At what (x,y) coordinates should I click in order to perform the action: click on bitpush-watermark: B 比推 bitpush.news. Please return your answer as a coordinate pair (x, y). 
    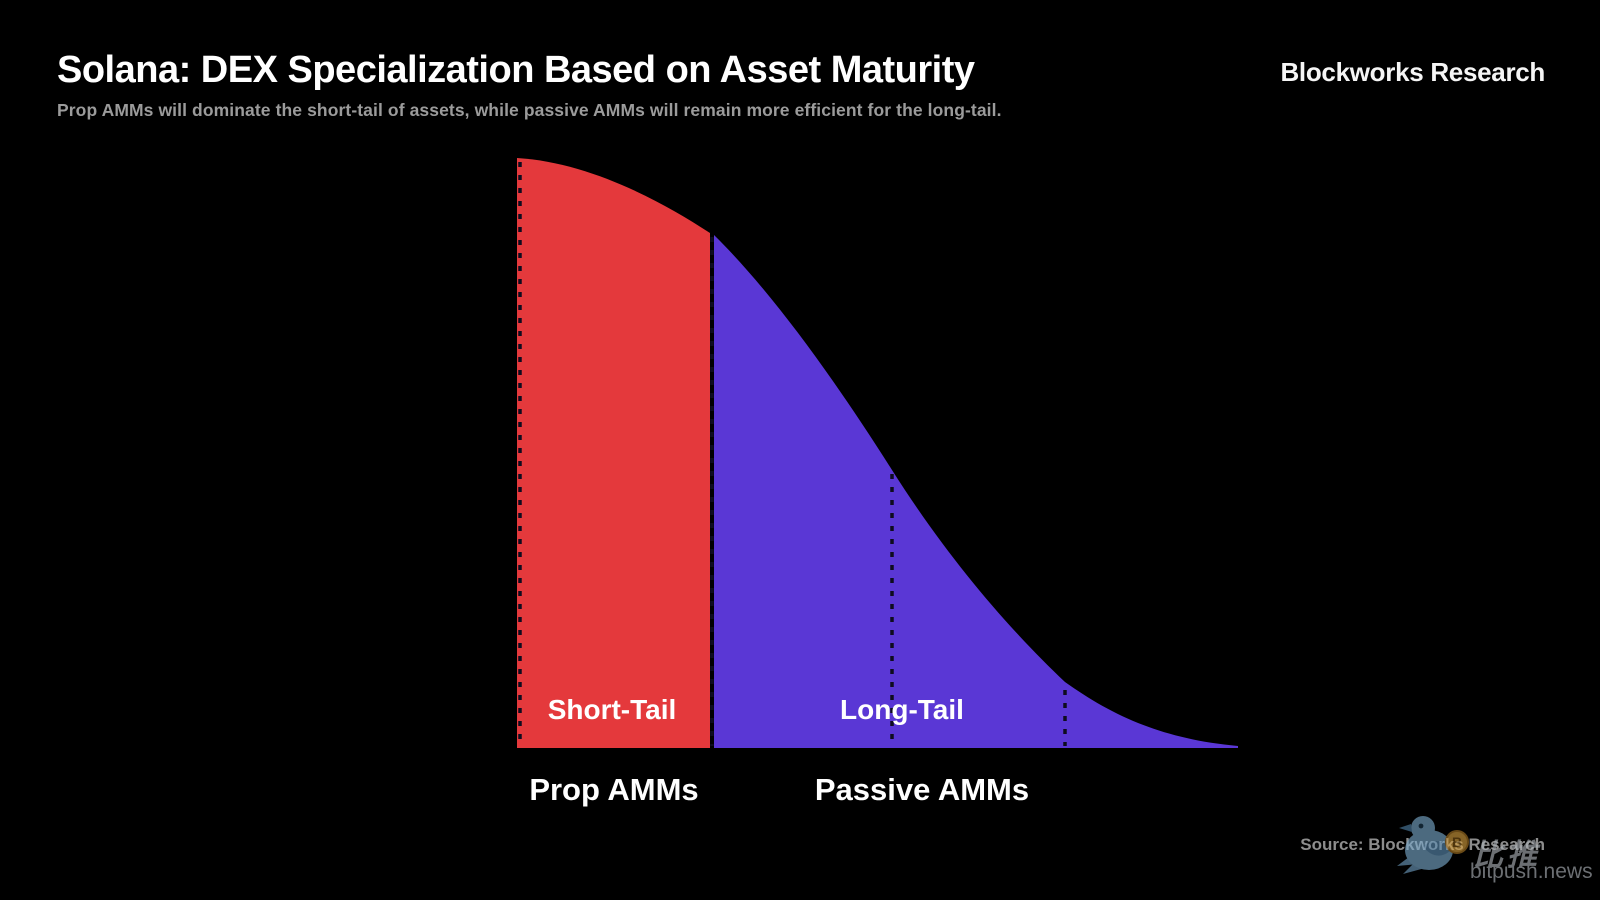
    Looking at the image, I should click on (1490, 848).